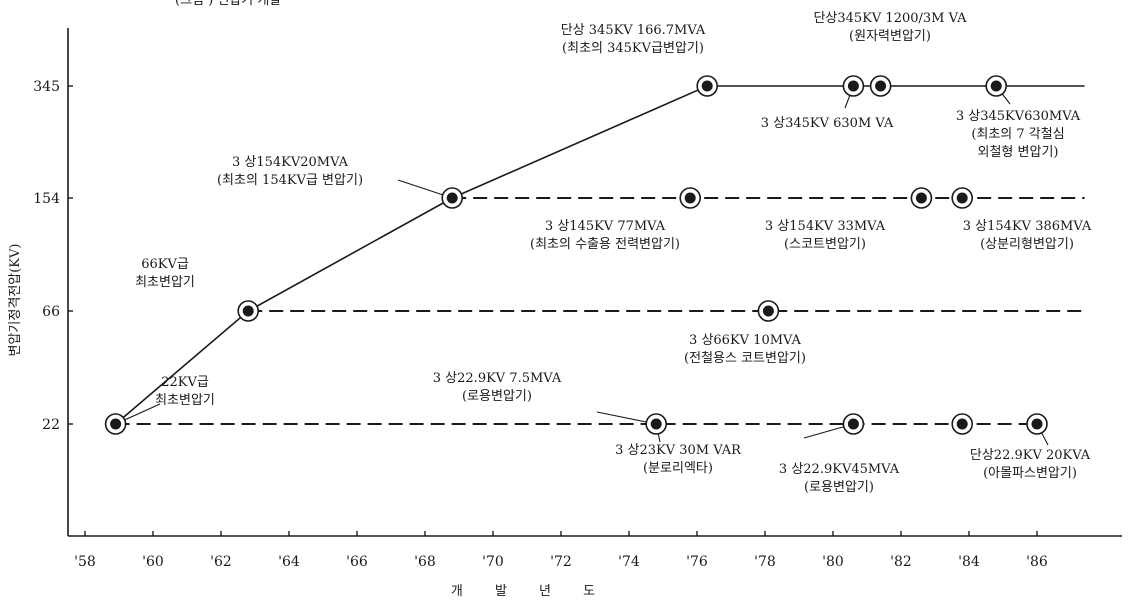  What do you see at coordinates (901, 562) in the screenshot?
I see `x-tick-label: '82` at bounding box center [901, 562].